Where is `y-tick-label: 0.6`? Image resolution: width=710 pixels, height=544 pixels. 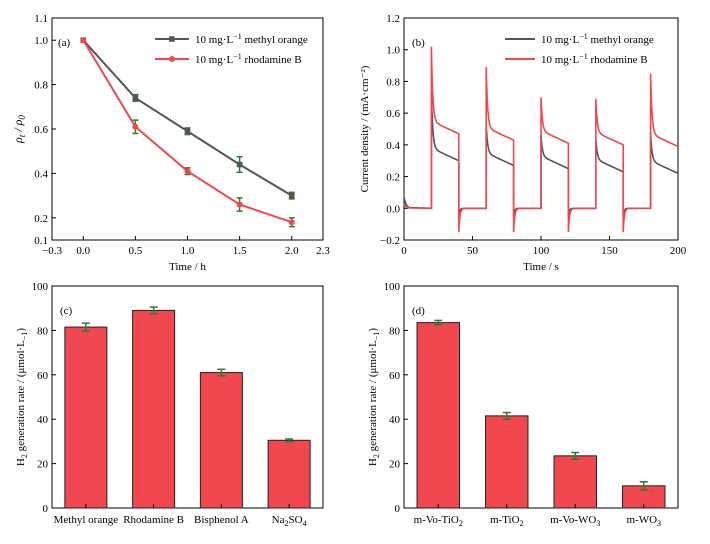
y-tick-label: 0.6 is located at coordinates (393, 114).